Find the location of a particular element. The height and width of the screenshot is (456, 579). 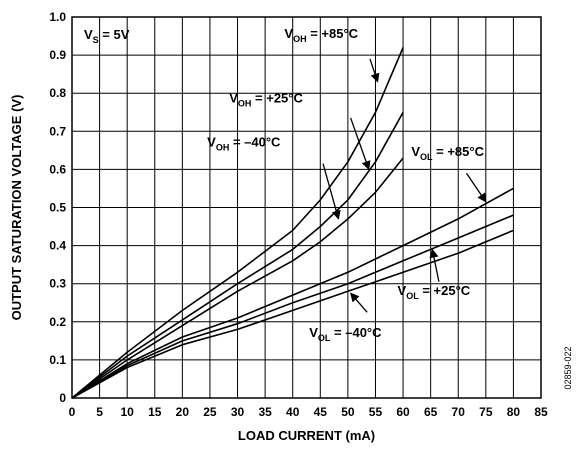

x-tick-label: 50 is located at coordinates (348, 412).